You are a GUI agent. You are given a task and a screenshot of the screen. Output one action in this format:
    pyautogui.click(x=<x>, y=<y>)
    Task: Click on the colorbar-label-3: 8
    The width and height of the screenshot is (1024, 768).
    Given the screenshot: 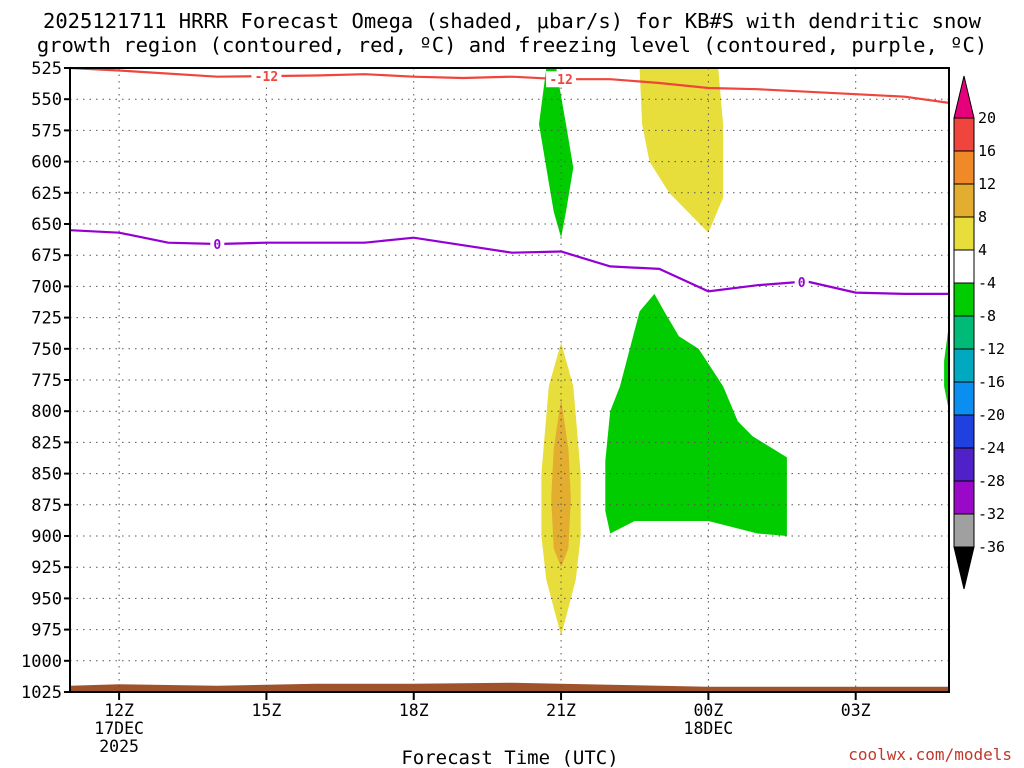 What is the action you would take?
    pyautogui.click(x=982, y=217)
    